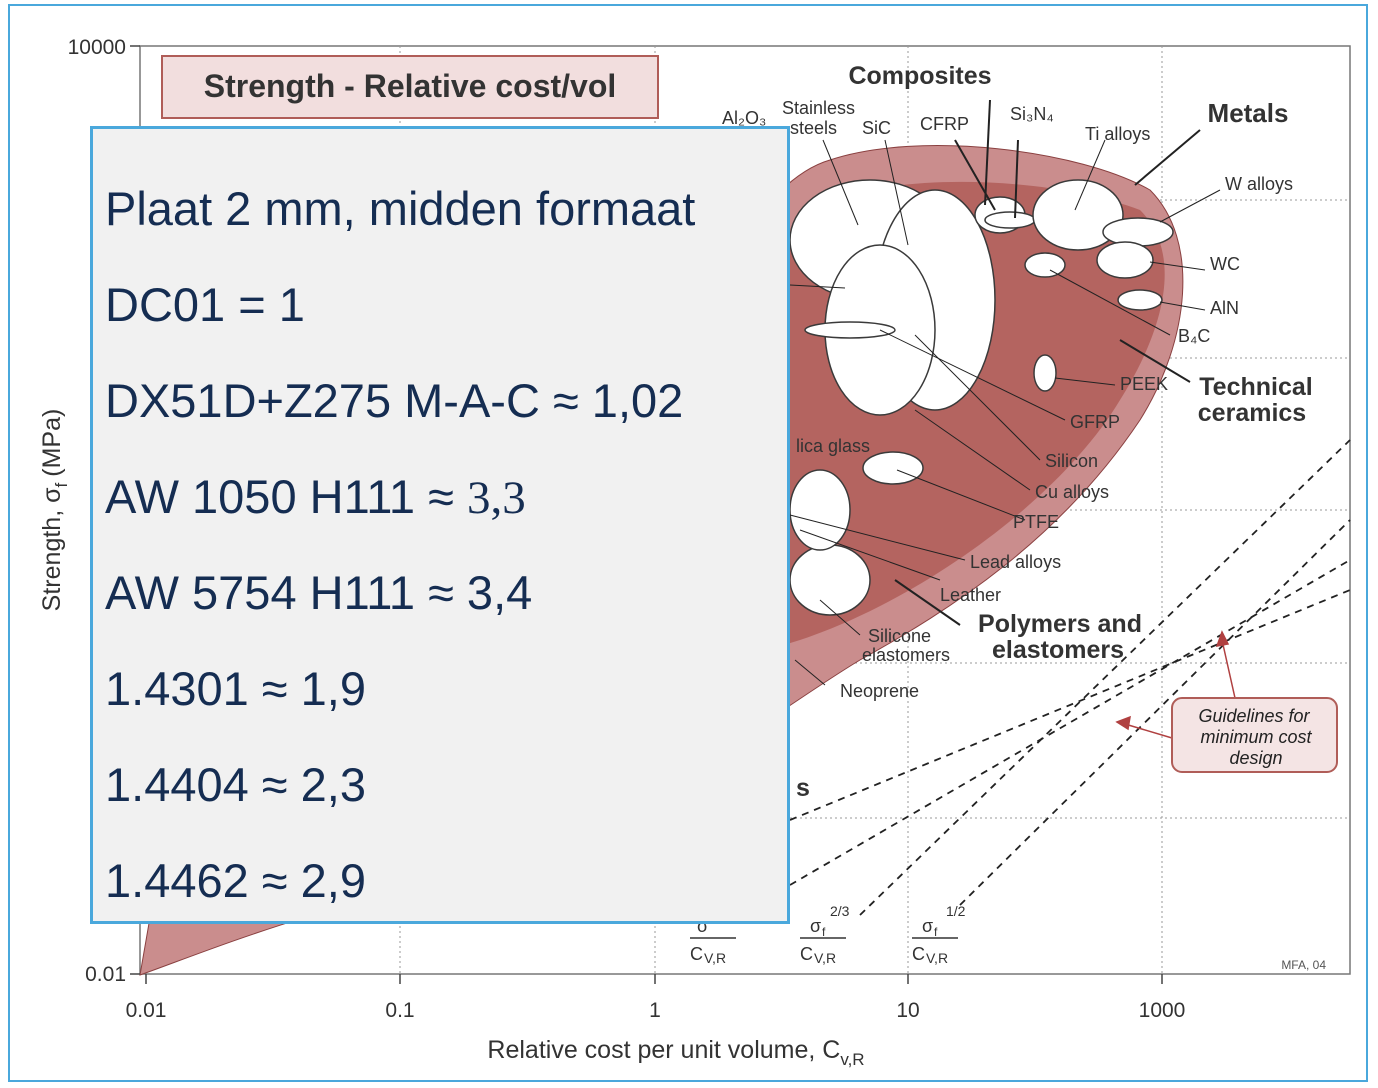 This screenshot has width=1378, height=1088. Describe the element at coordinates (663, 1050) in the screenshot. I see `x-axis-label-main: Relative cost per unit volume, C` at that location.